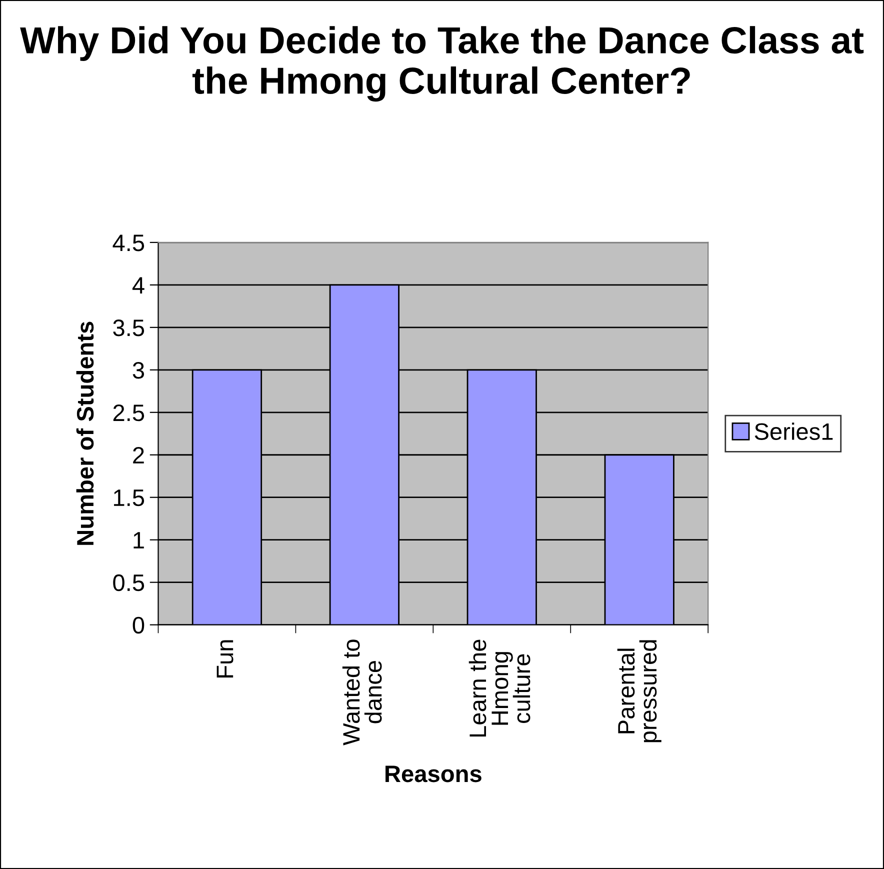  What do you see at coordinates (138, 285) in the screenshot?
I see `y-tick-label: 4` at bounding box center [138, 285].